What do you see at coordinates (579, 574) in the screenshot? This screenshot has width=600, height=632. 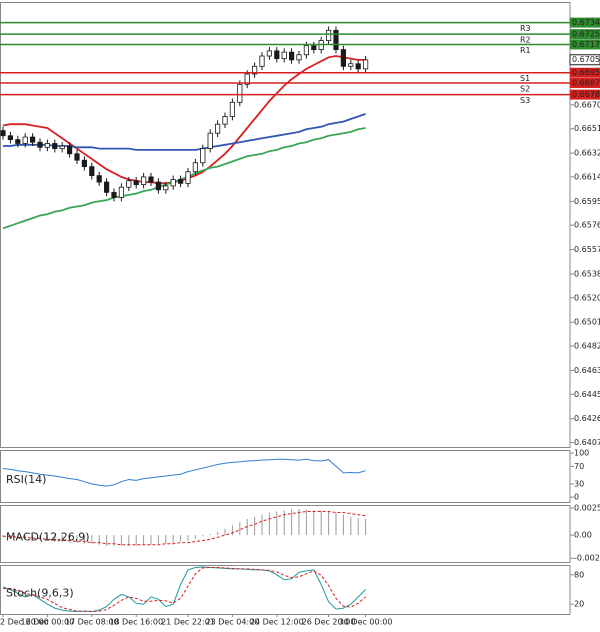 I see `y-tick-label: 80` at bounding box center [579, 574].